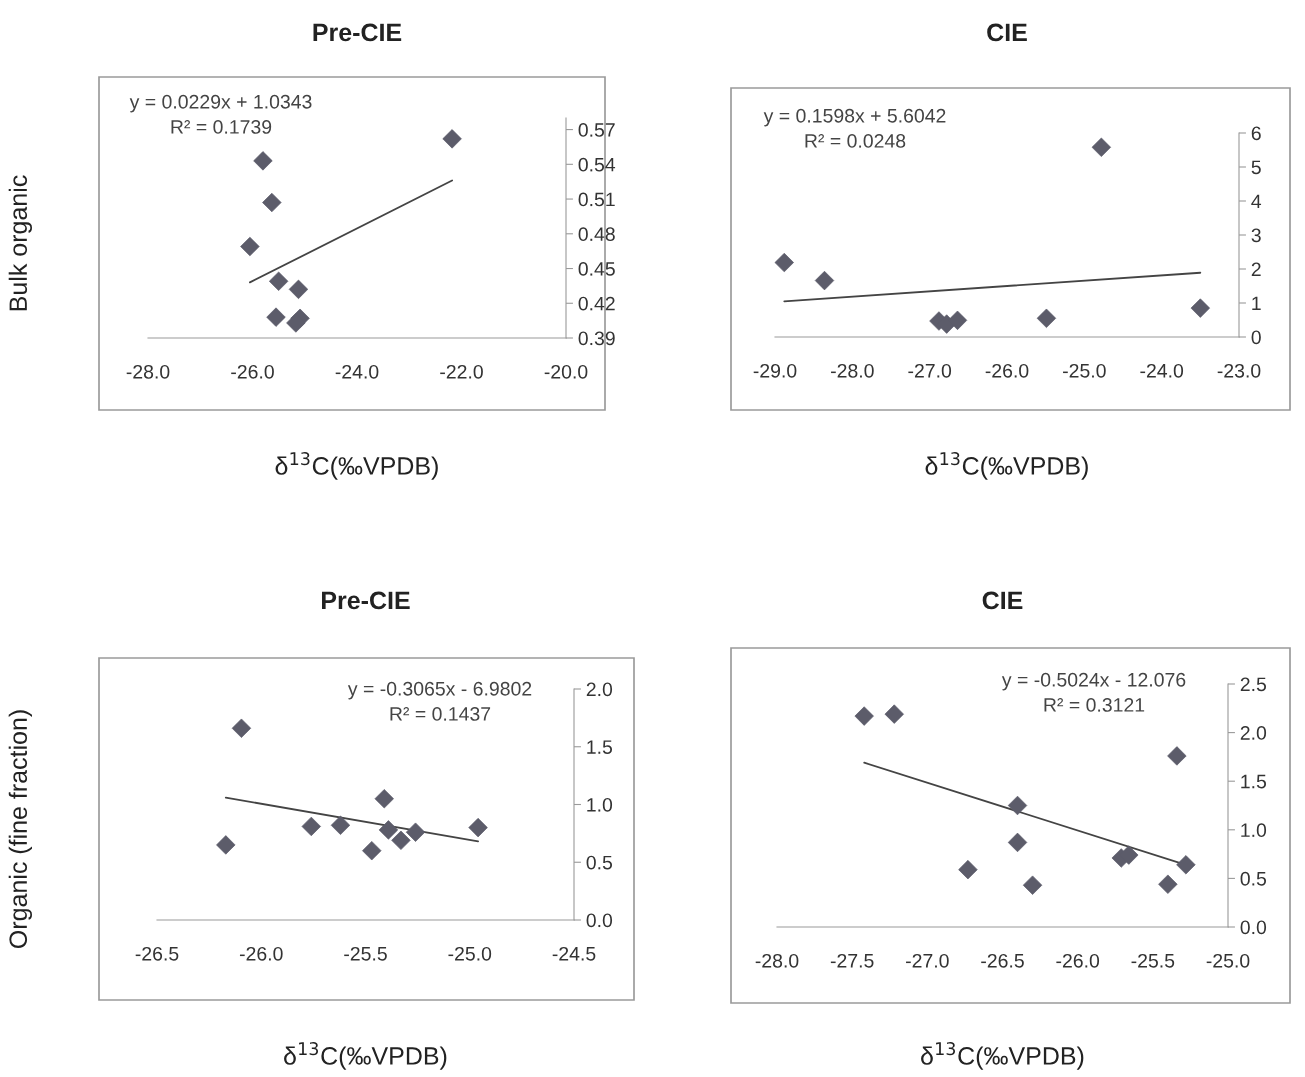 The image size is (1305, 1077). What do you see at coordinates (852, 960) in the screenshot?
I see `x-tick-label: -27.5` at bounding box center [852, 960].